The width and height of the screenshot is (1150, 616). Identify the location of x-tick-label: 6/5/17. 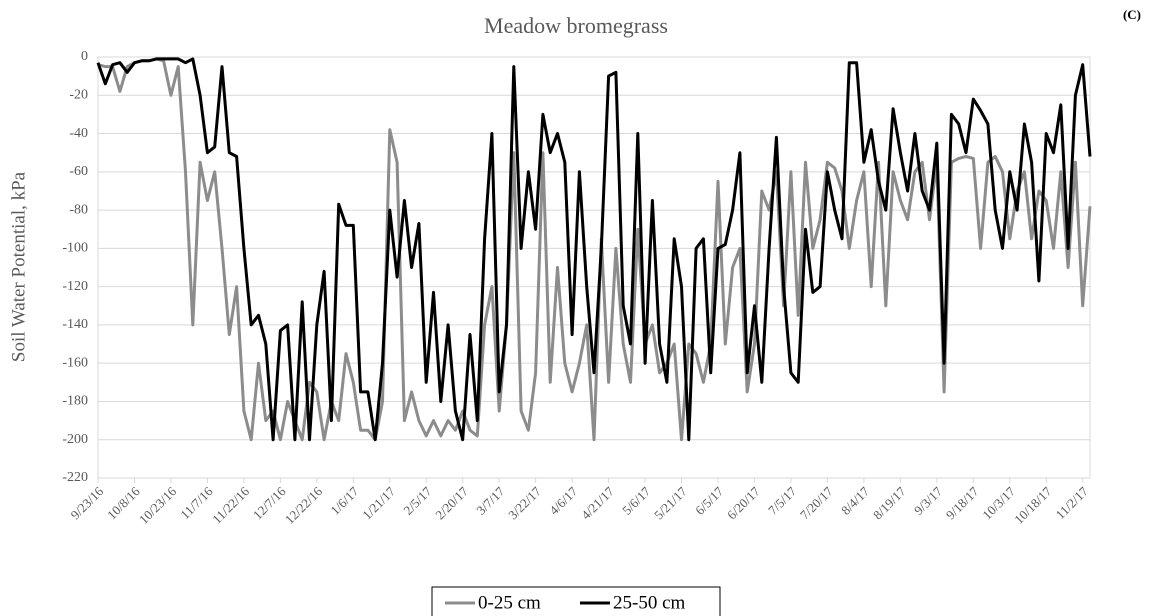
(709, 500).